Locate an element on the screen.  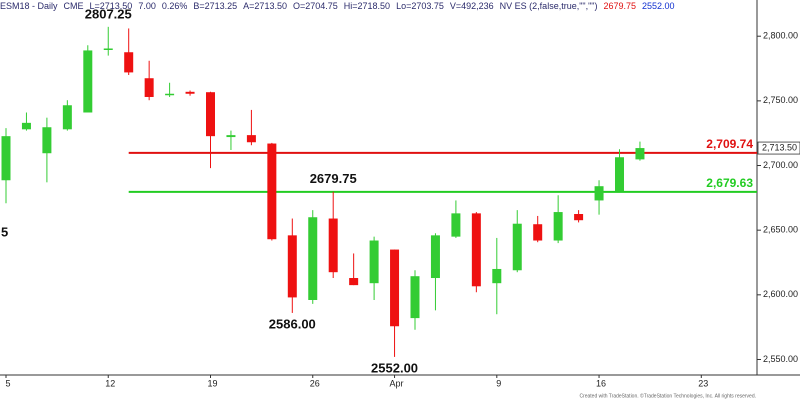
level-label: 2,679.63 is located at coordinates (729, 183).